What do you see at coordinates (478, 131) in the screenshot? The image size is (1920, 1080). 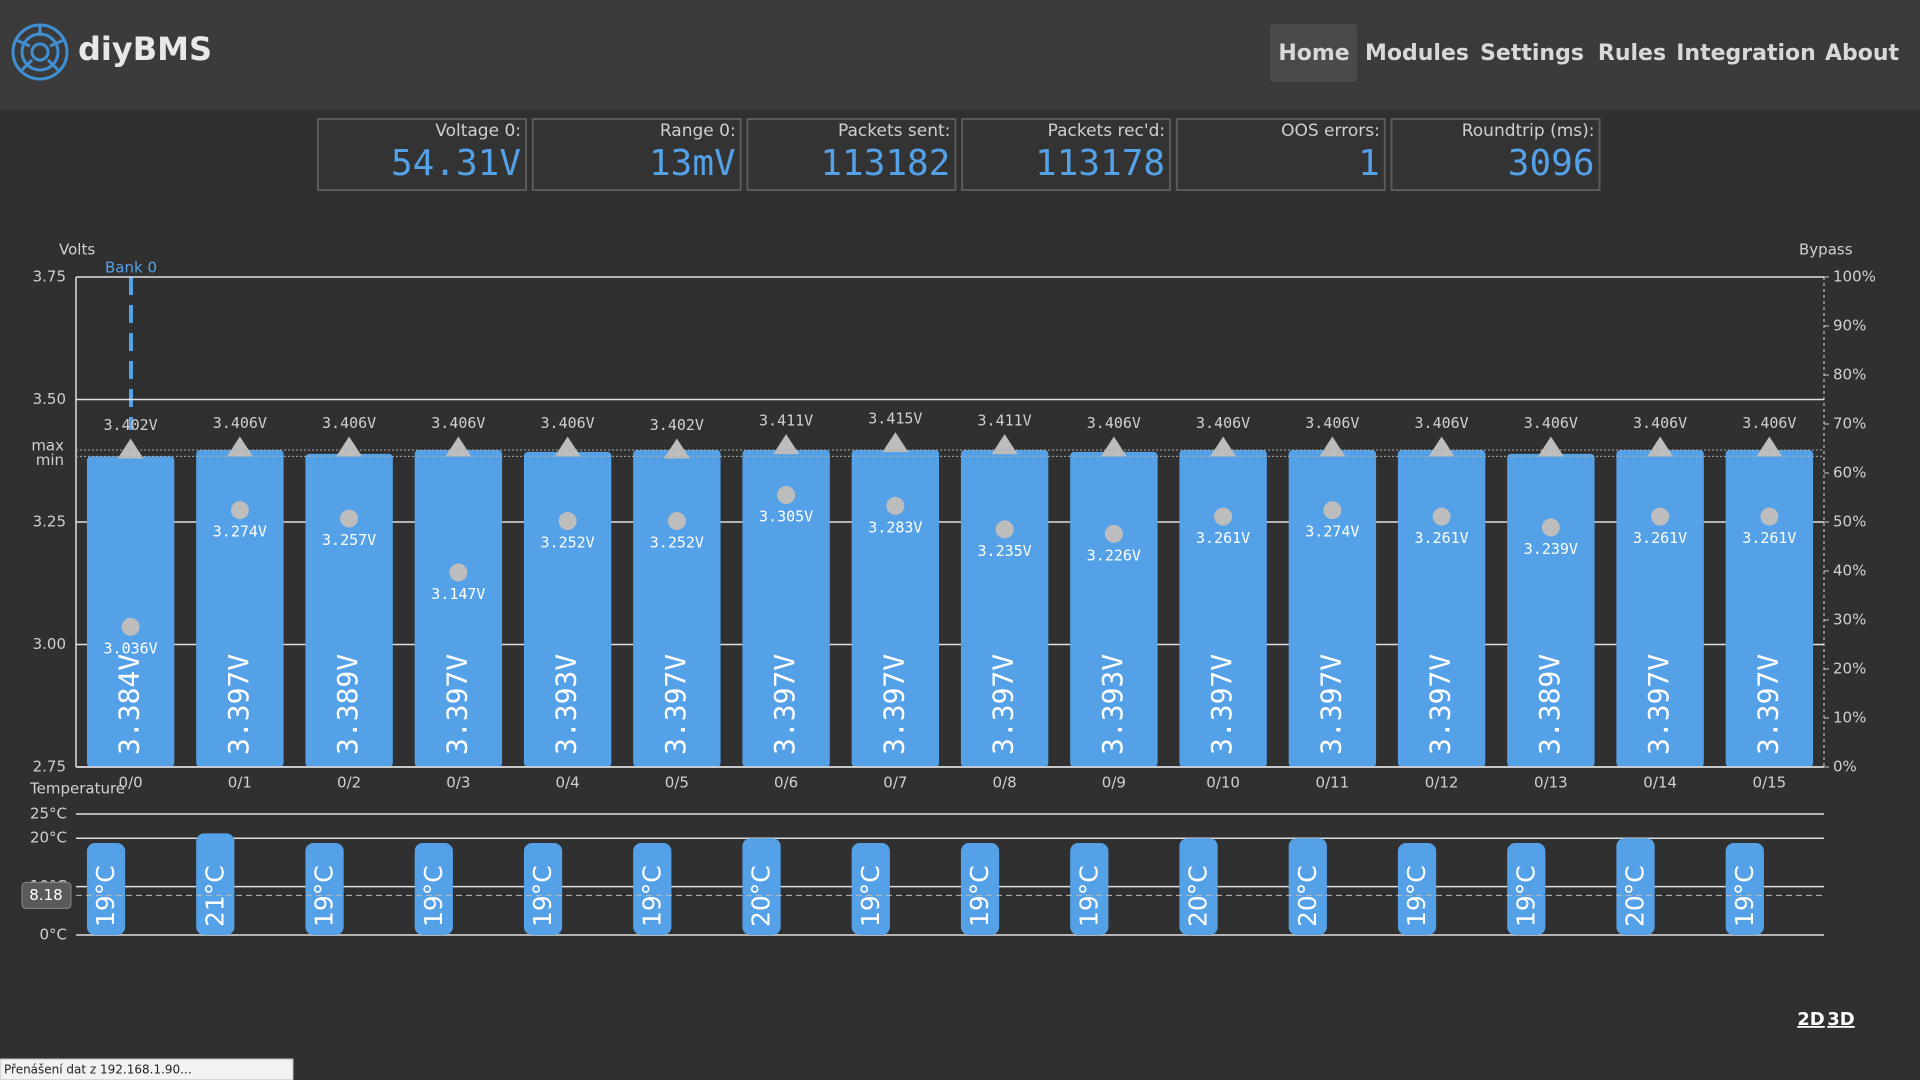 I see `stat-label: Voltage 0:` at bounding box center [478, 131].